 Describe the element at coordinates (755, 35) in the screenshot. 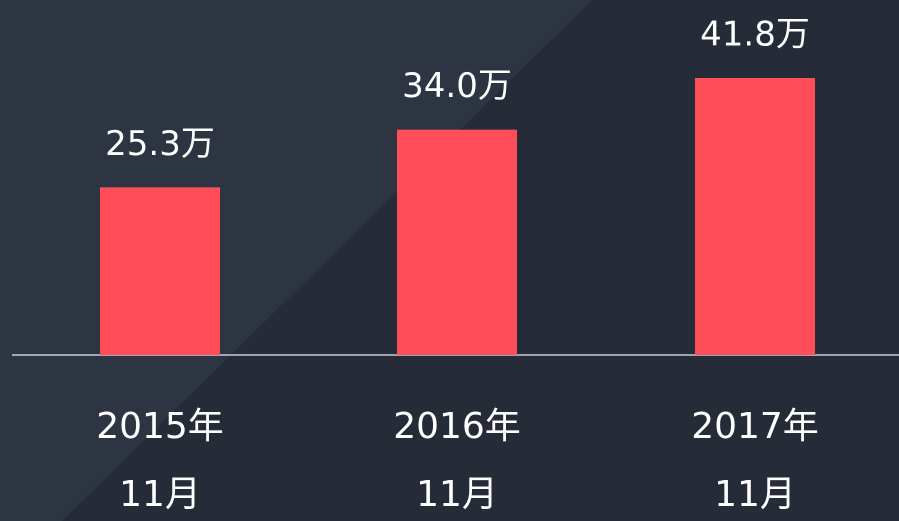

I see `value-label: 41.8万` at that location.